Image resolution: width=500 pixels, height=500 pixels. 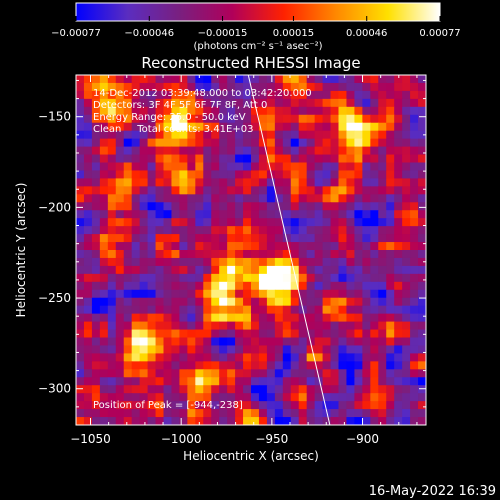 I want to click on x-axis-label: Heliocentric X (arcsec), so click(x=251, y=456).